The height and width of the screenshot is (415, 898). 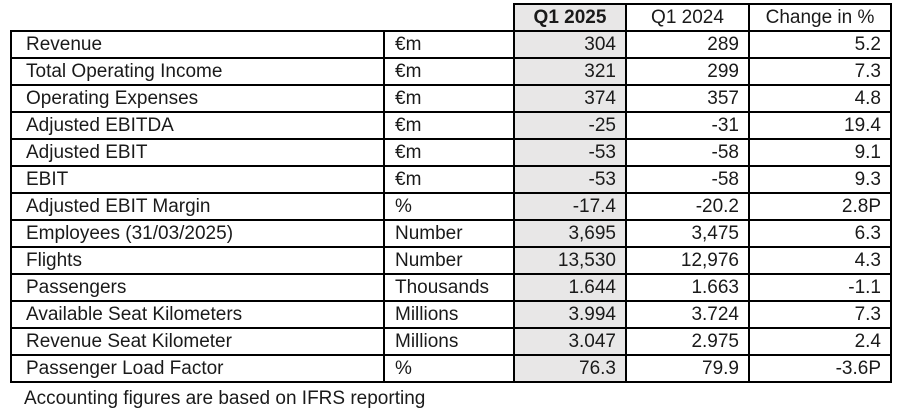 What do you see at coordinates (197, 287) in the screenshot?
I see `metric-label: Passengers` at bounding box center [197, 287].